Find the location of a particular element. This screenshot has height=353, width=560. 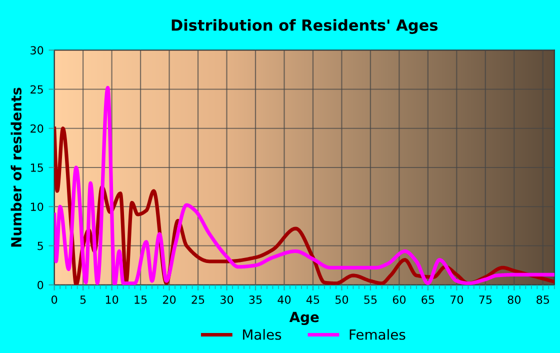

x-tick-label: 75 is located at coordinates (485, 300).